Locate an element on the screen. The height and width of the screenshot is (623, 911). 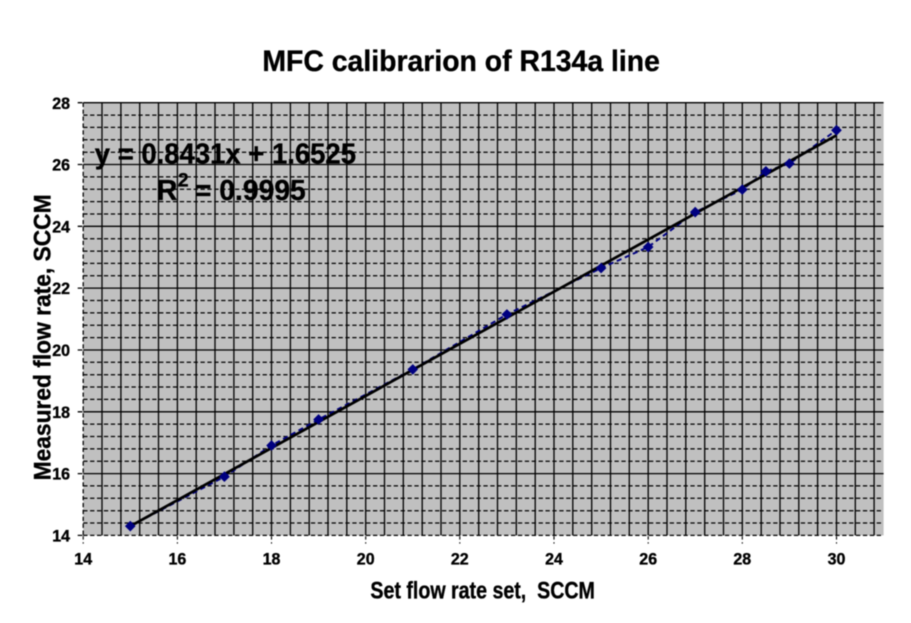
svg-text: Measured flow rate, SCCM is located at coordinates (43, 337).